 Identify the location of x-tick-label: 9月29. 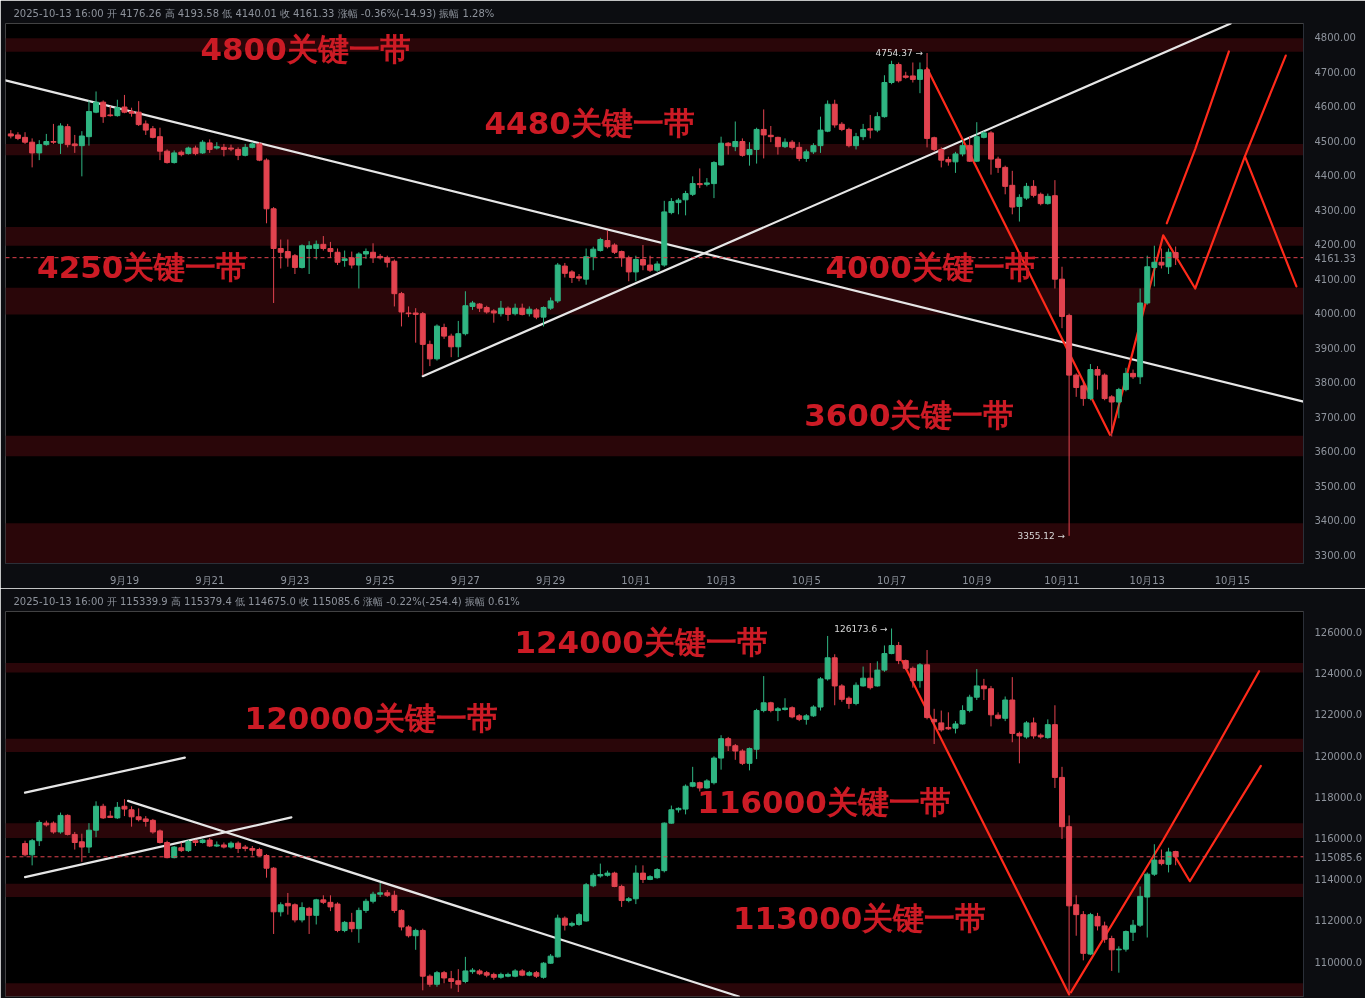
(551, 580).